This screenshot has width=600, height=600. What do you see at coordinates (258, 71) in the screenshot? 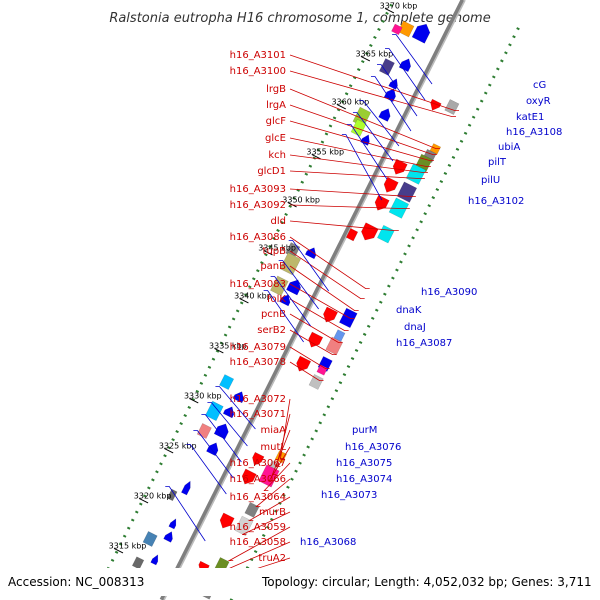
I see `gene-label-h16_A3100: h16_A3100` at bounding box center [258, 71].